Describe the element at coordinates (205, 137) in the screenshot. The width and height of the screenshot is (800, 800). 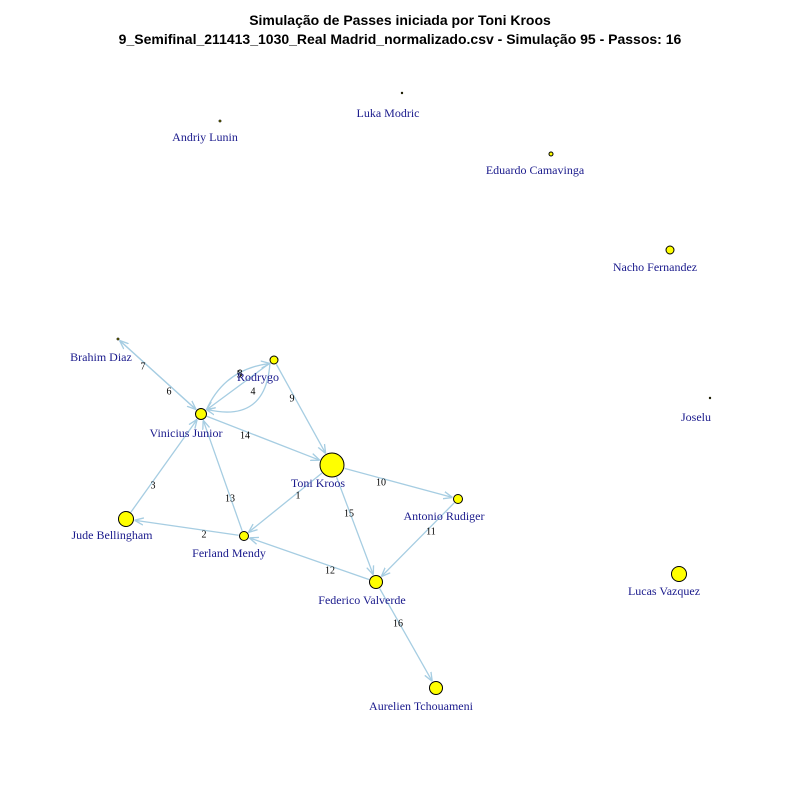
I see `player-label-andriy-lunin: Andriy Lunin` at that location.